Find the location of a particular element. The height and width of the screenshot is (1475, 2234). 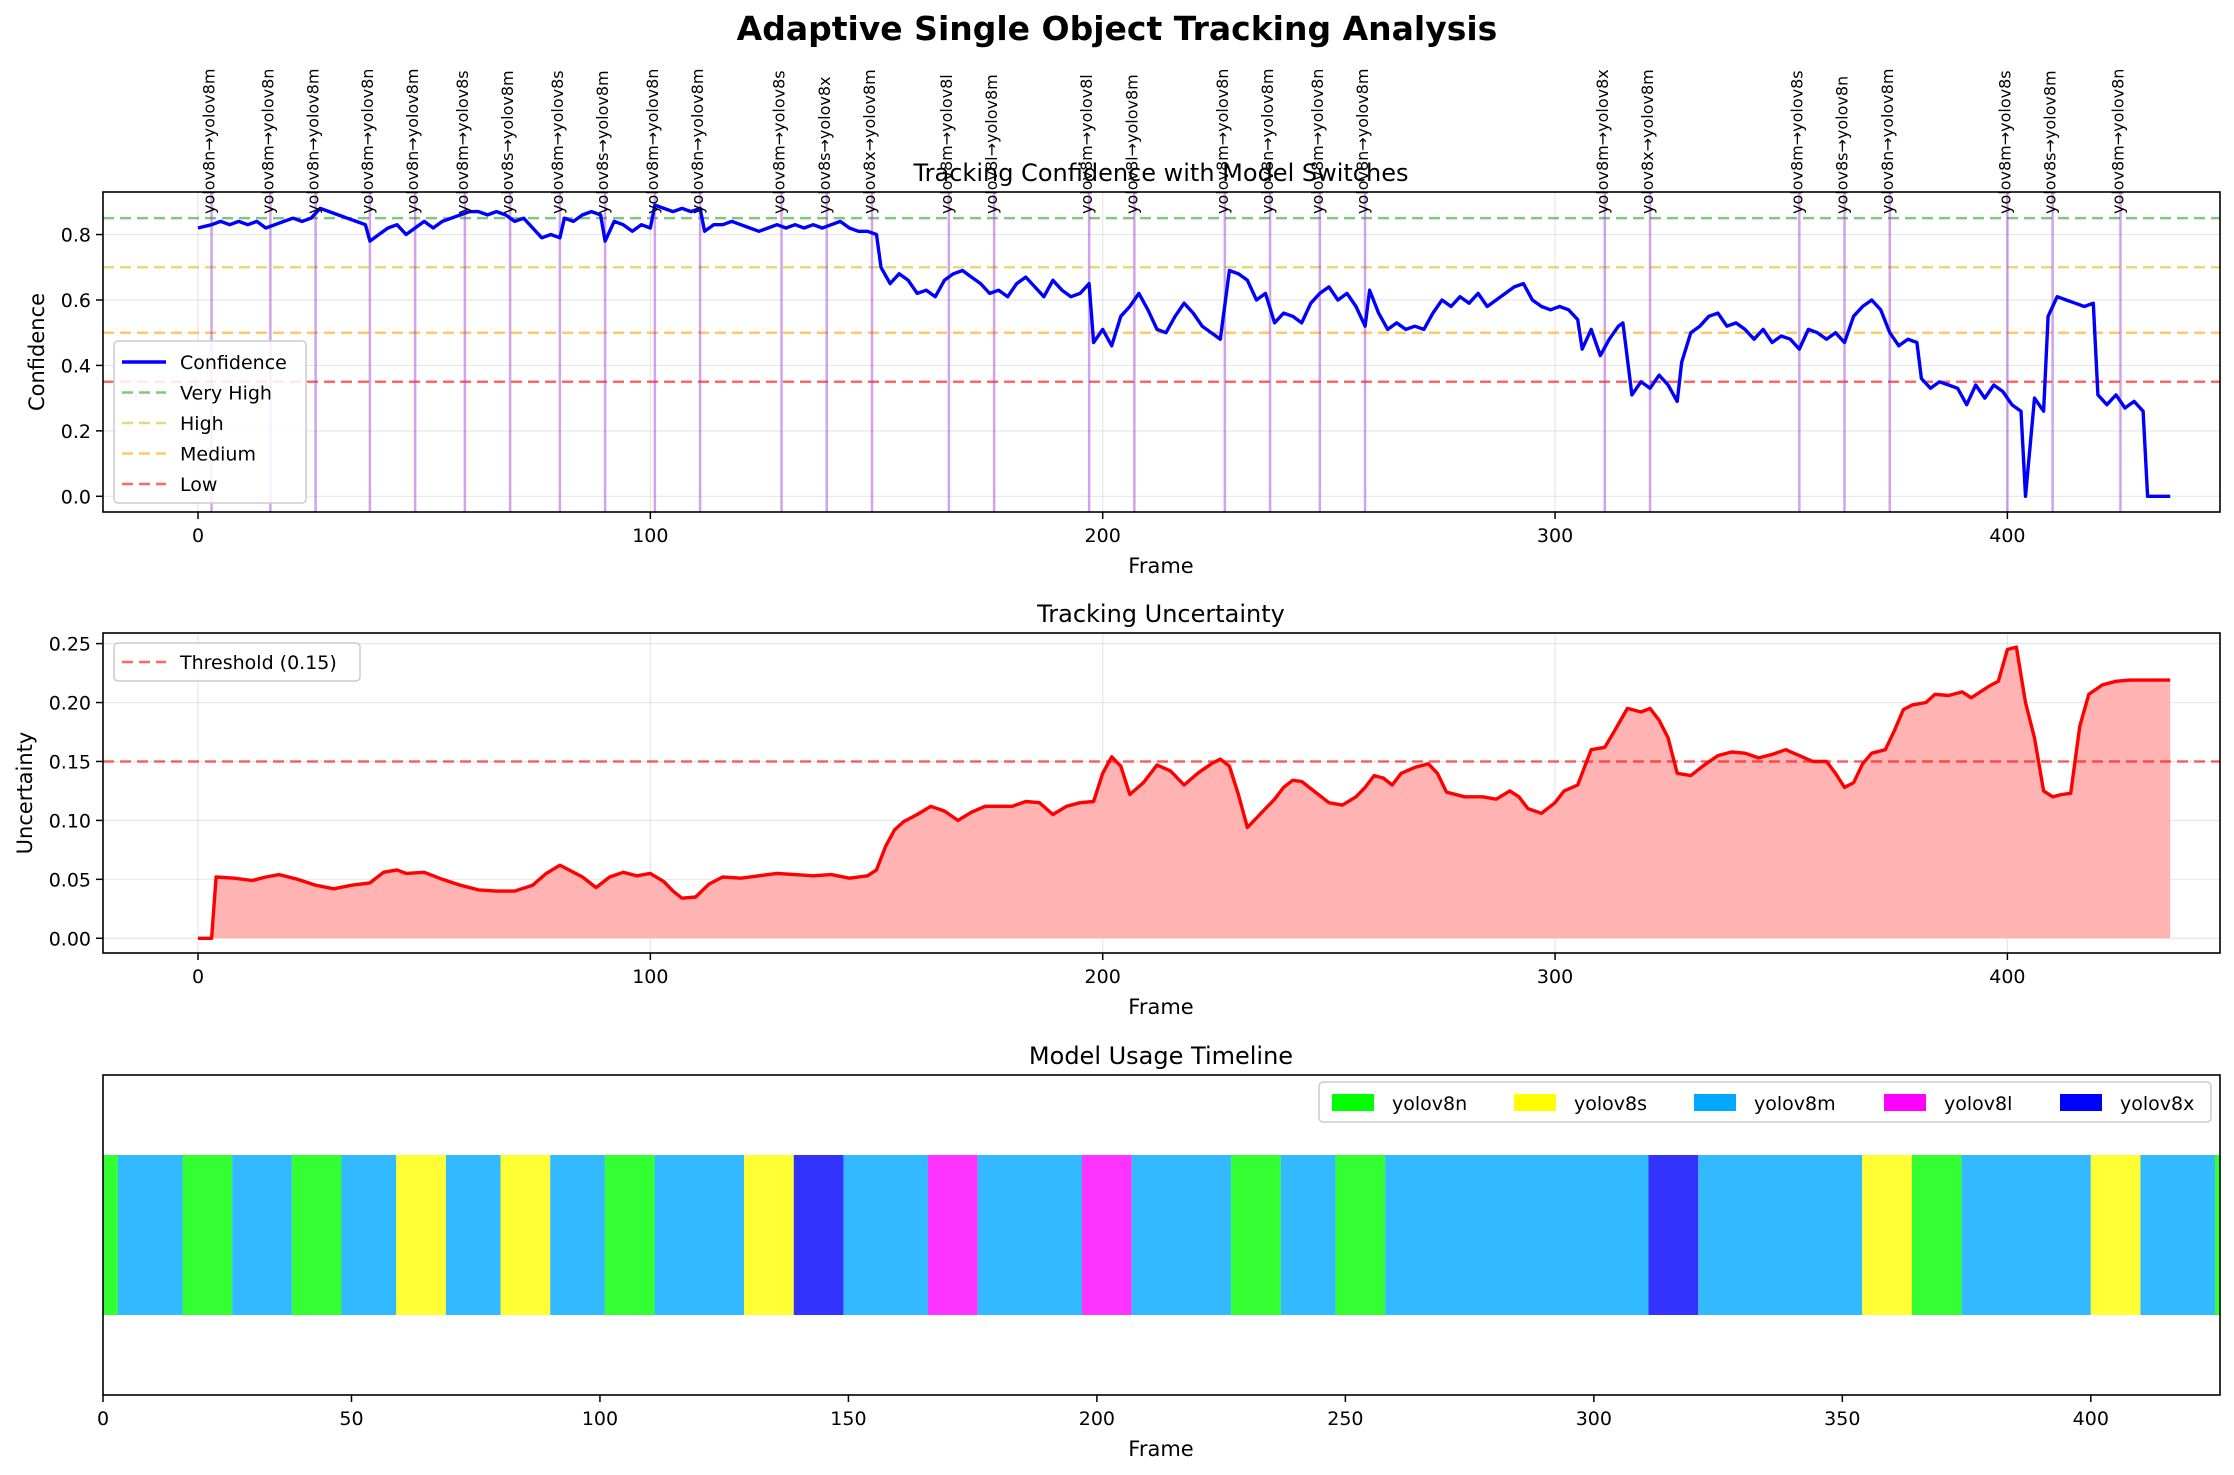

confidence-legend-label: Medium is located at coordinates (218, 455).